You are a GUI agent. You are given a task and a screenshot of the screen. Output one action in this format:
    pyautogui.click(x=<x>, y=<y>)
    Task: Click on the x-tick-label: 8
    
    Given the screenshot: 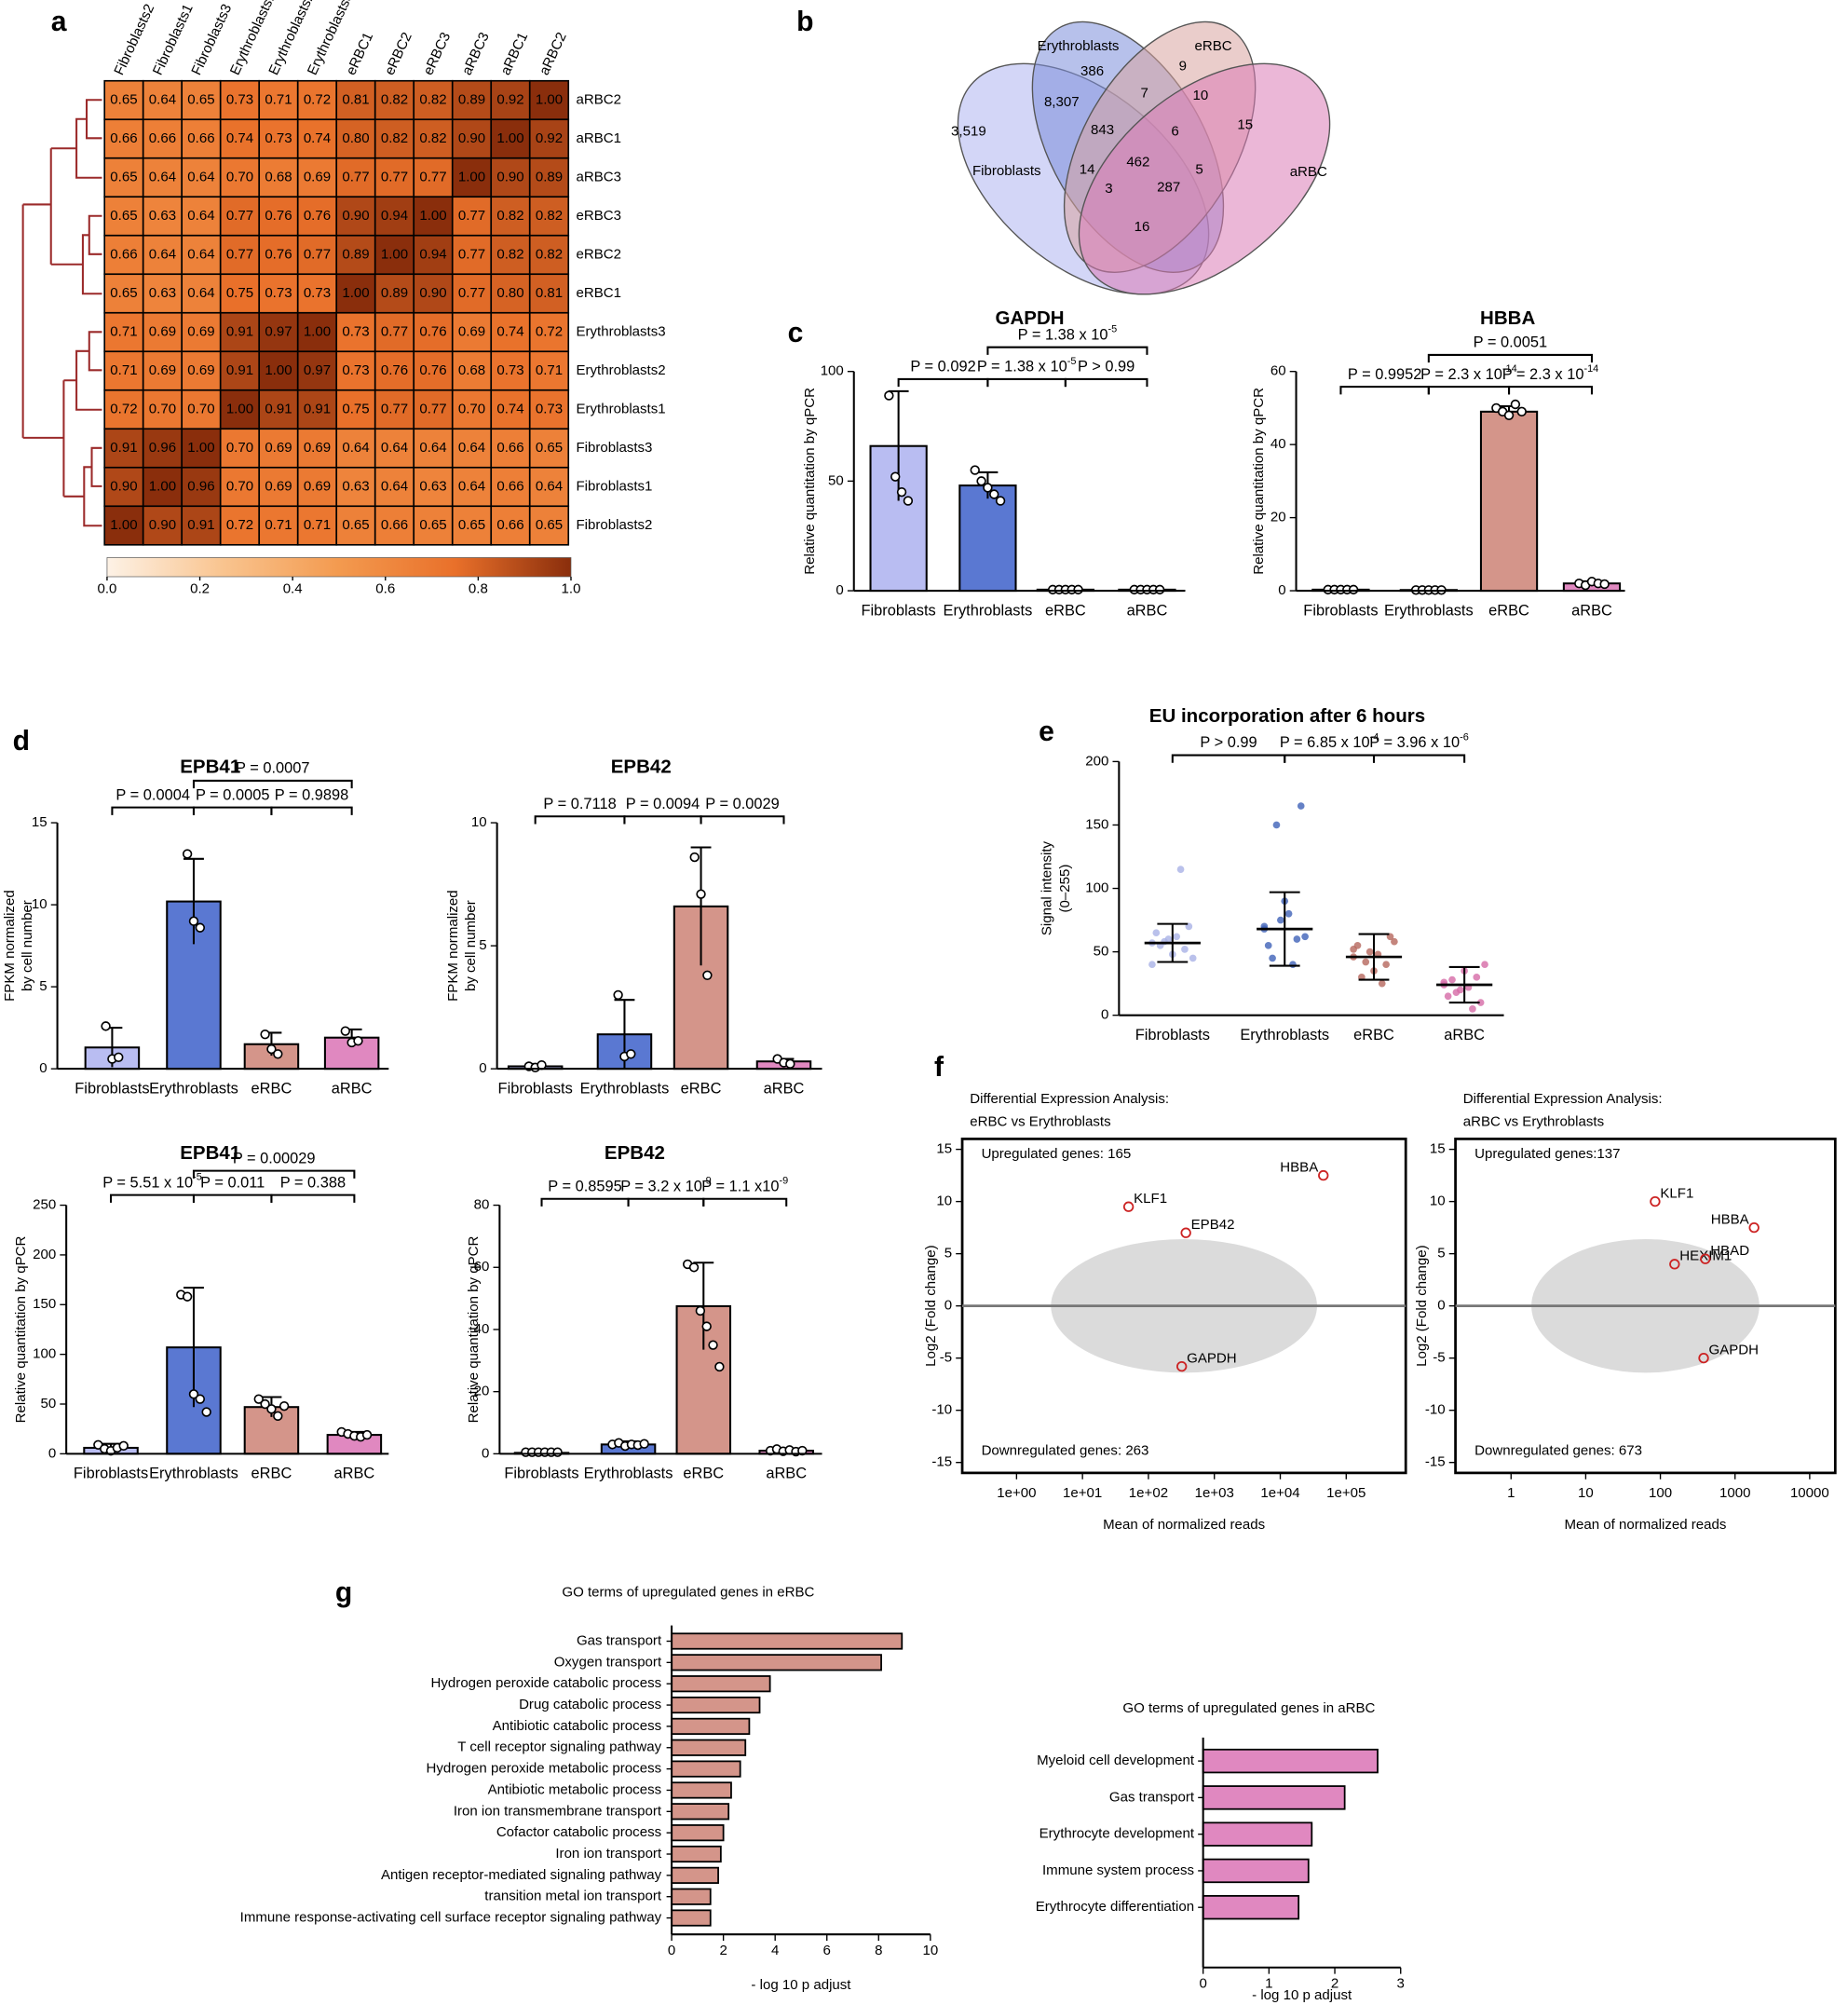 What is the action you would take?
    pyautogui.click(x=878, y=1951)
    